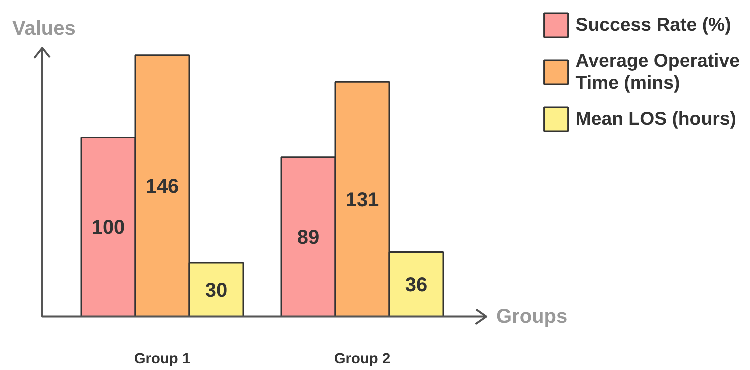  I want to click on legend-label: Success Rate (%), so click(654, 25).